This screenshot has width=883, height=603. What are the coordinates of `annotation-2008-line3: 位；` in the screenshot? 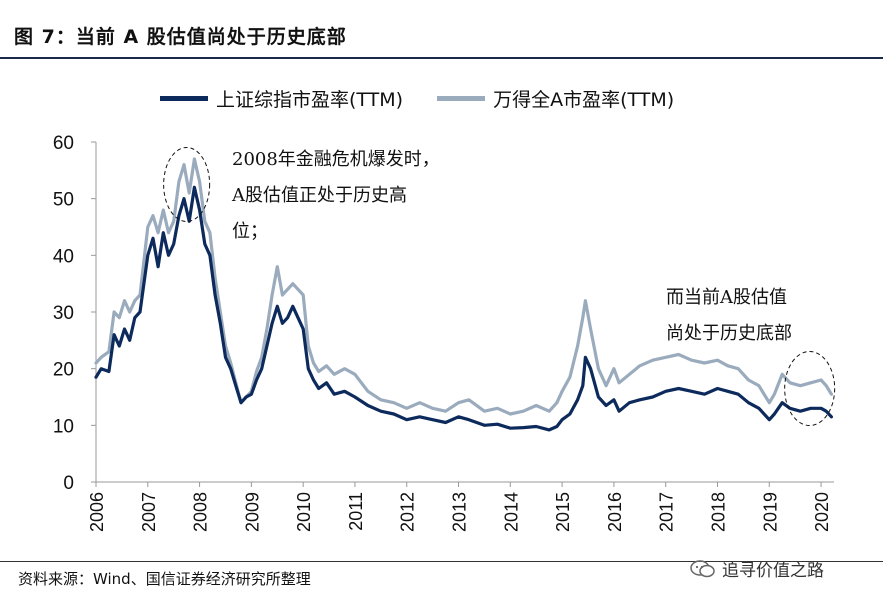 It's located at (250, 231).